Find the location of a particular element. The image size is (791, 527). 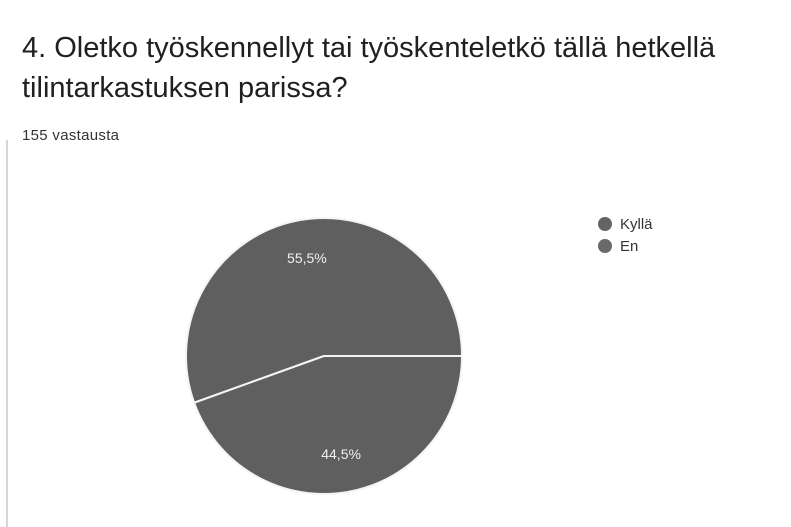

pie-slice-label-kyllä: 55,5% is located at coordinates (307, 258).